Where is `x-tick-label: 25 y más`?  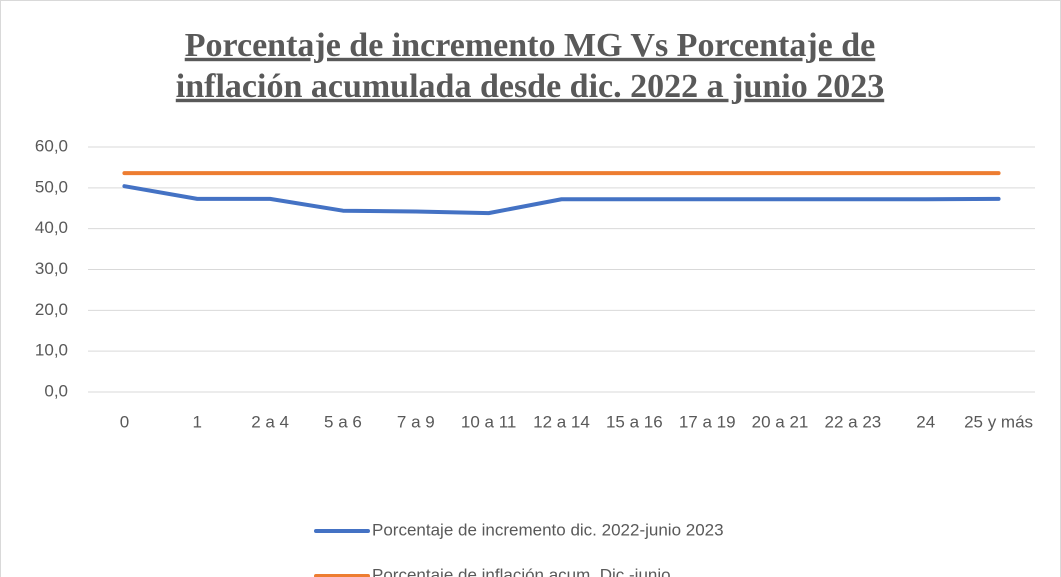 x-tick-label: 25 y más is located at coordinates (998, 421).